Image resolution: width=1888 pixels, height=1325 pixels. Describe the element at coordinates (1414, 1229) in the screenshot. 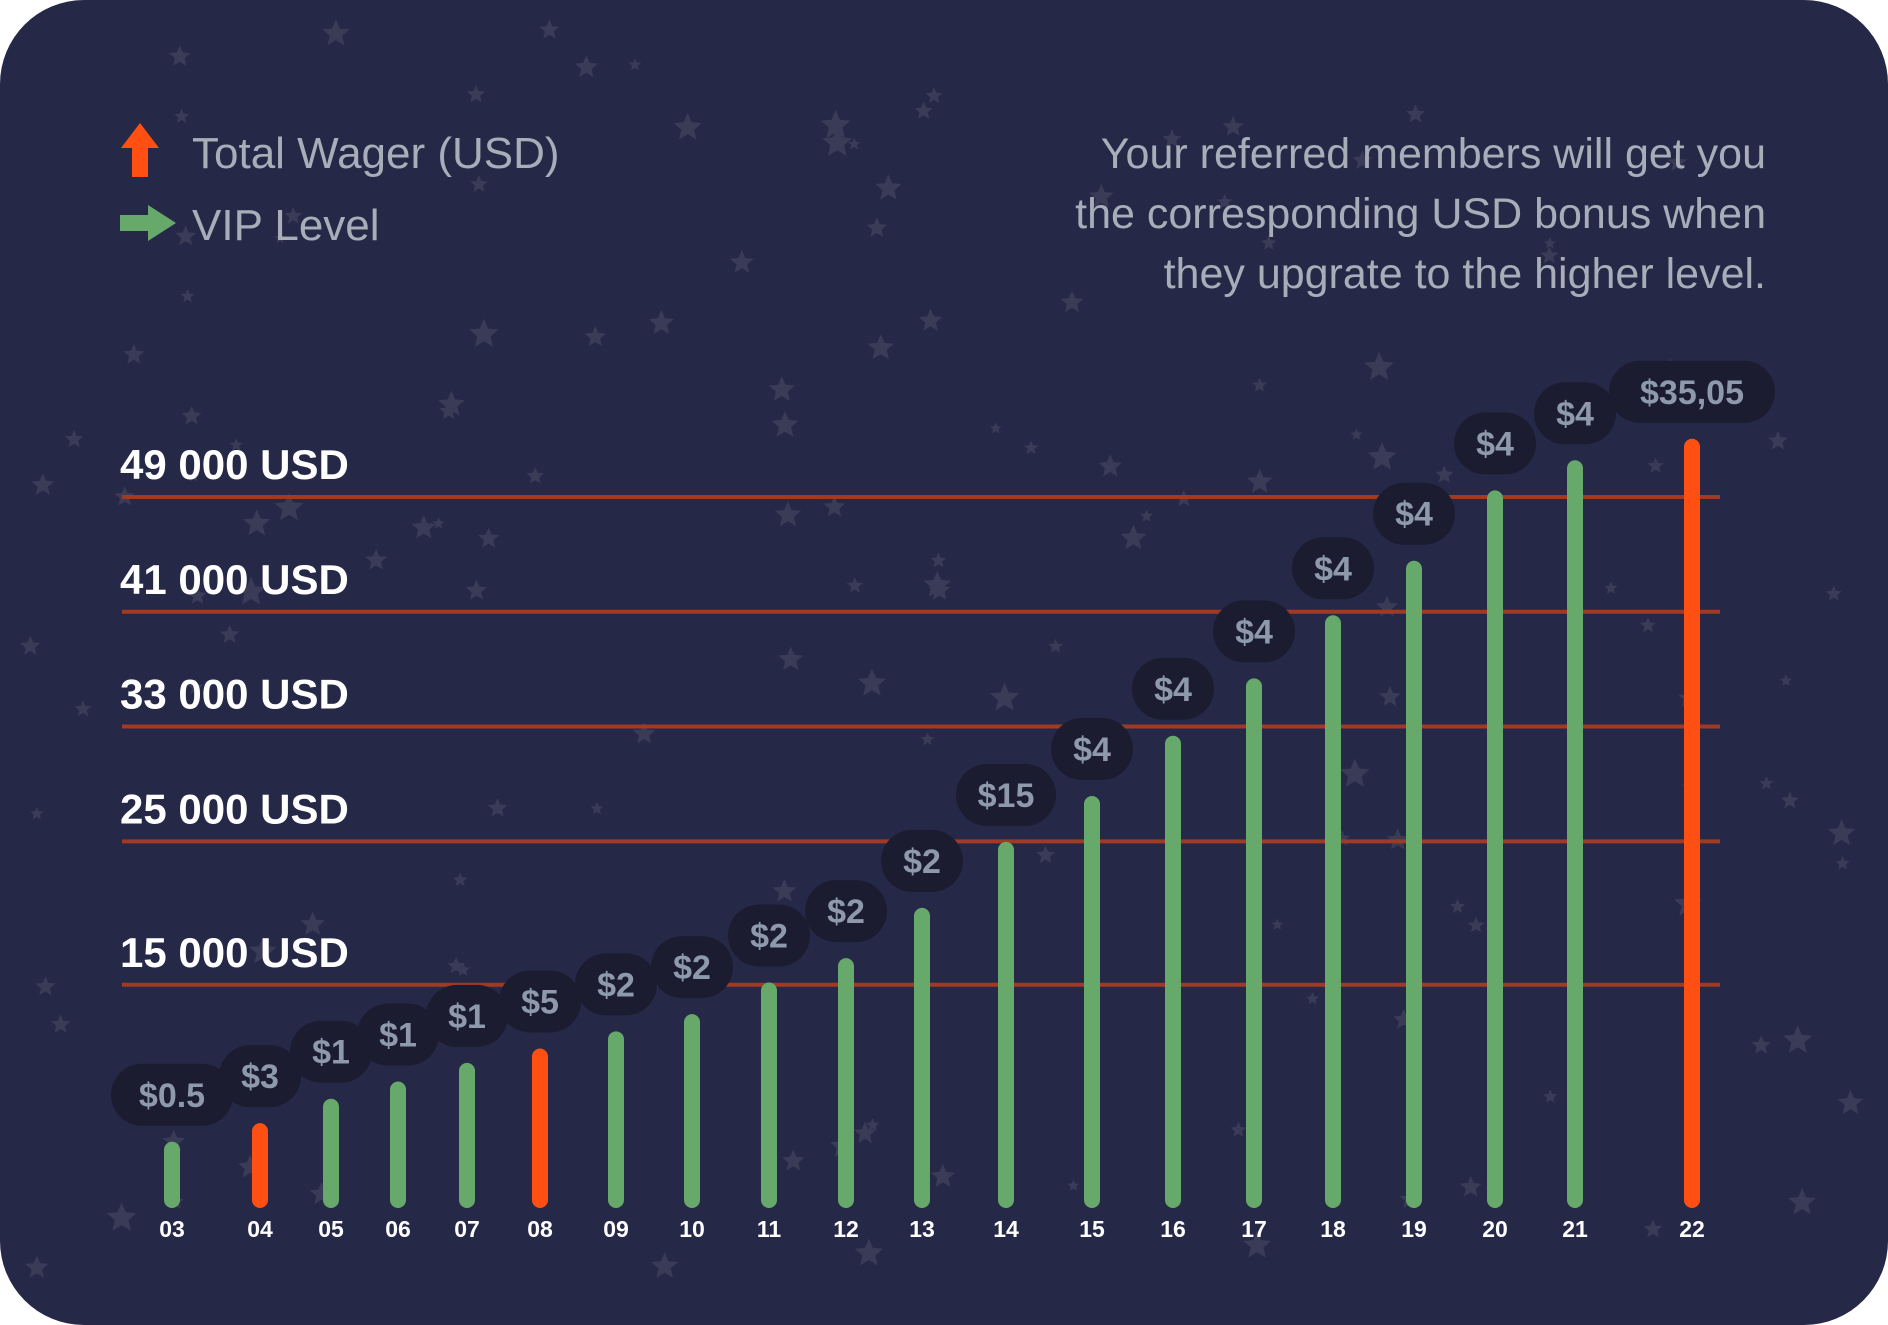

I see `level-tick-label: 19` at that location.